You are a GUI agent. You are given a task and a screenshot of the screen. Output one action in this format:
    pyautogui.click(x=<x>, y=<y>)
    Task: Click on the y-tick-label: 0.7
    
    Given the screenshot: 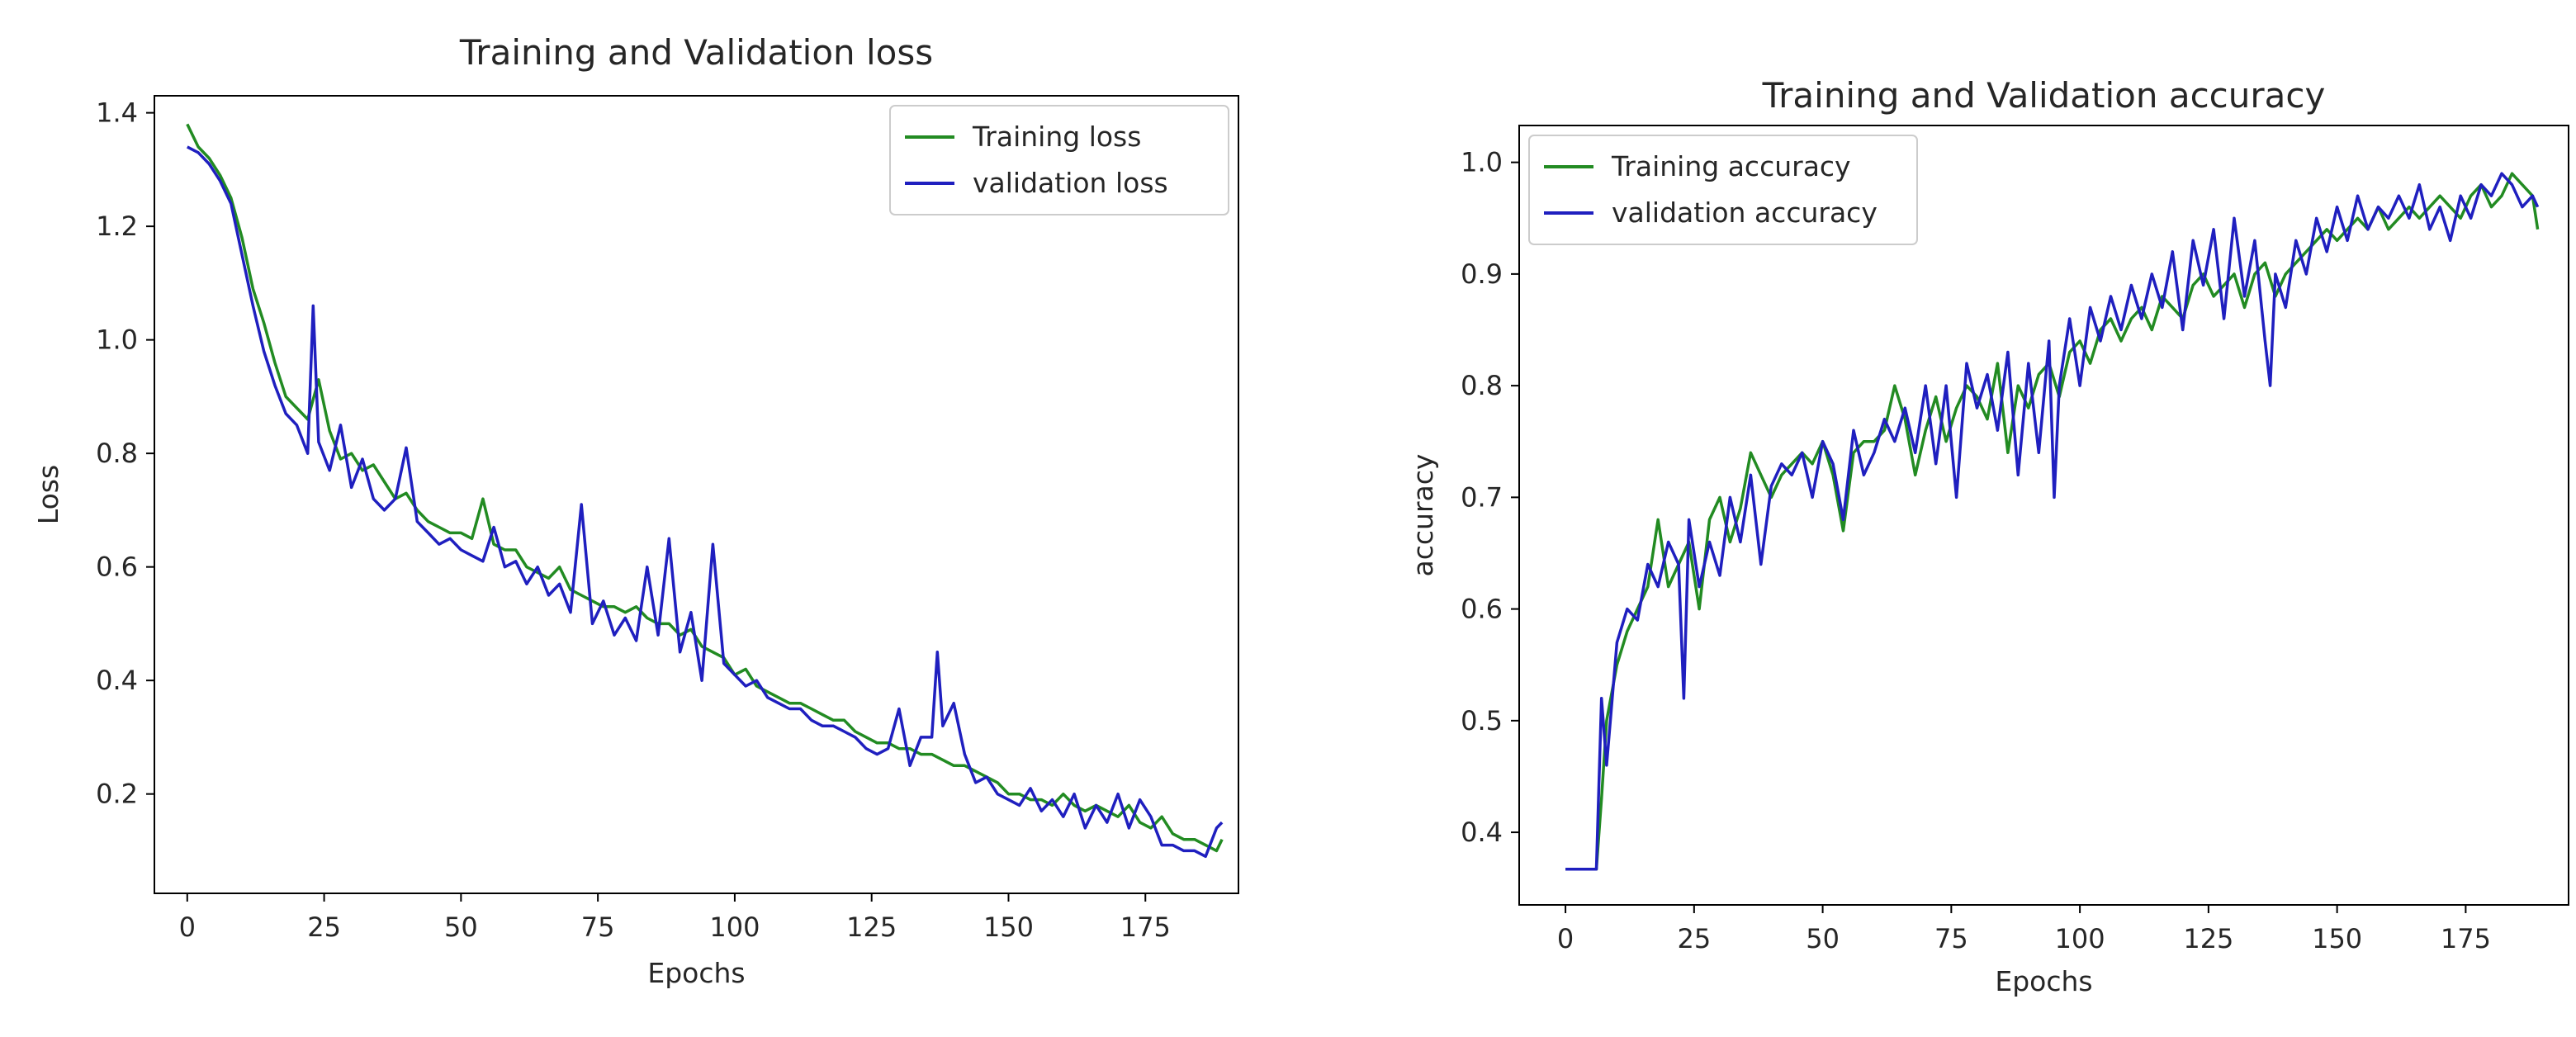 What is the action you would take?
    pyautogui.click(x=1482, y=497)
    